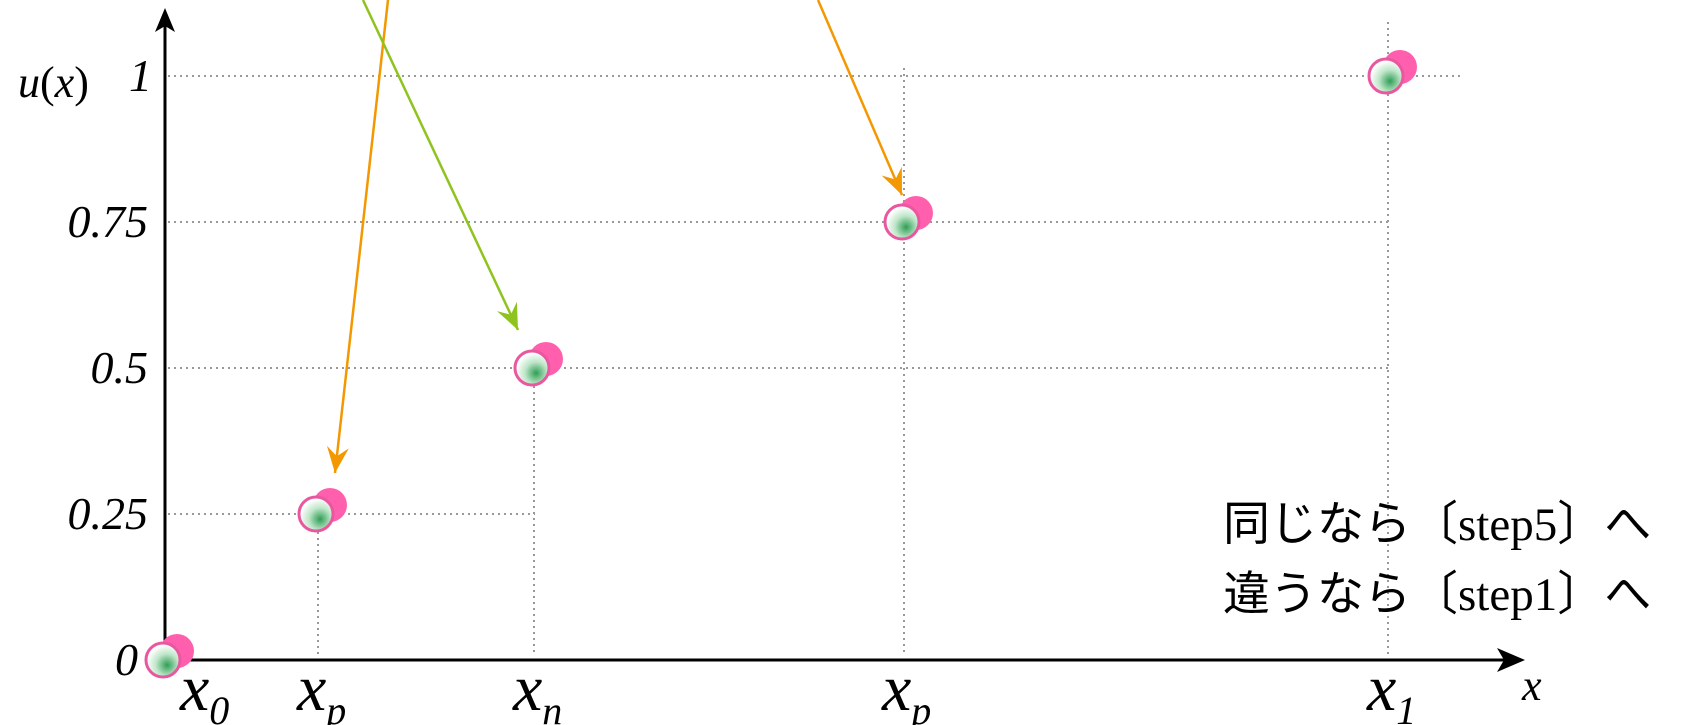 The image size is (1681, 725). What do you see at coordinates (537, 688) in the screenshot?
I see `x-tick-label: xn` at bounding box center [537, 688].